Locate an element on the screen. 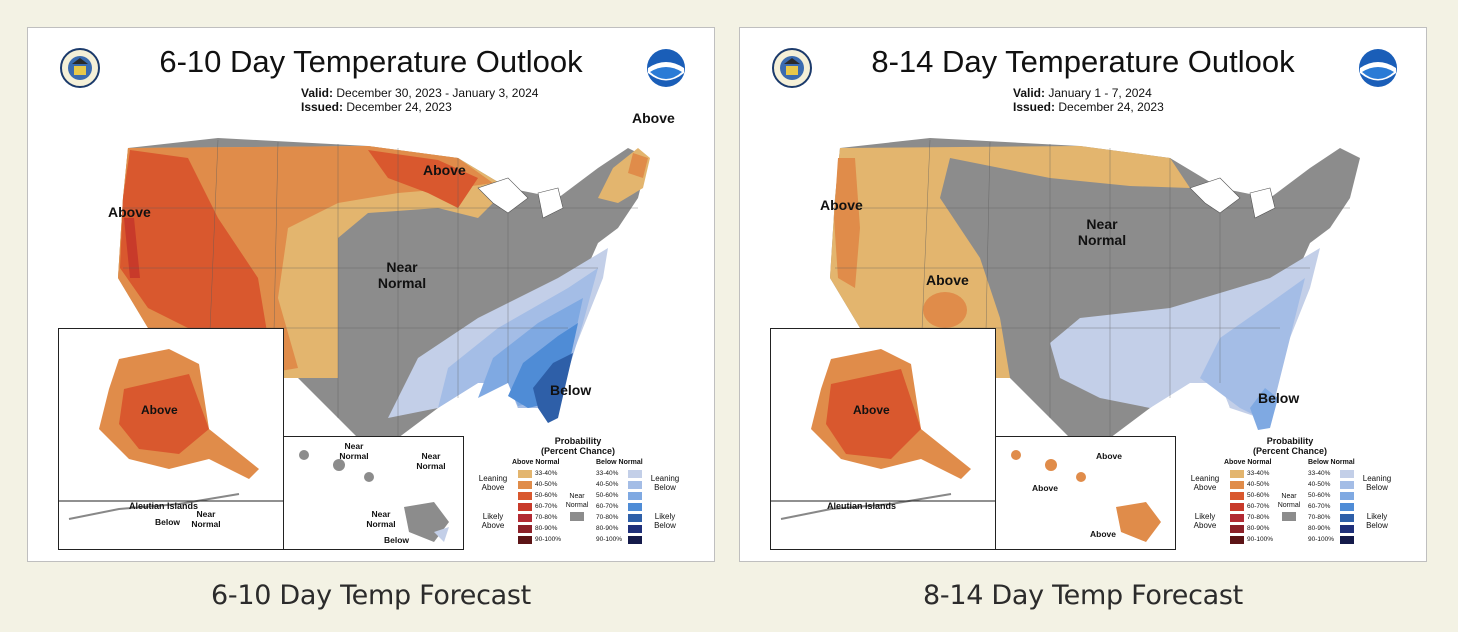 This screenshot has height=632, width=1458. legend-near-normal: Near Normal is located at coordinates (1289, 501).